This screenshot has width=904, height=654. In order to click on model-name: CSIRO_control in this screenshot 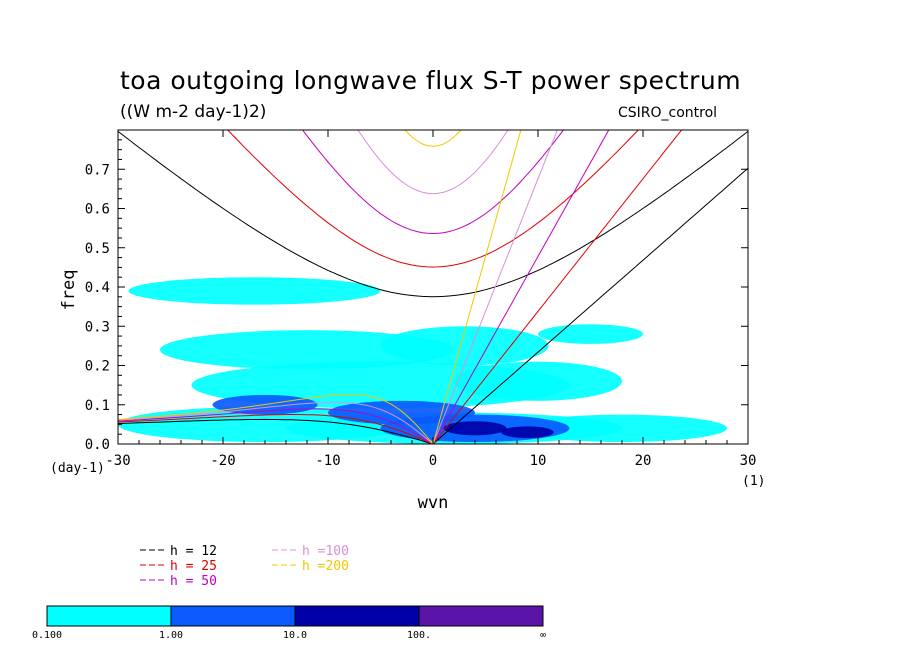, I will do `click(668, 113)`.